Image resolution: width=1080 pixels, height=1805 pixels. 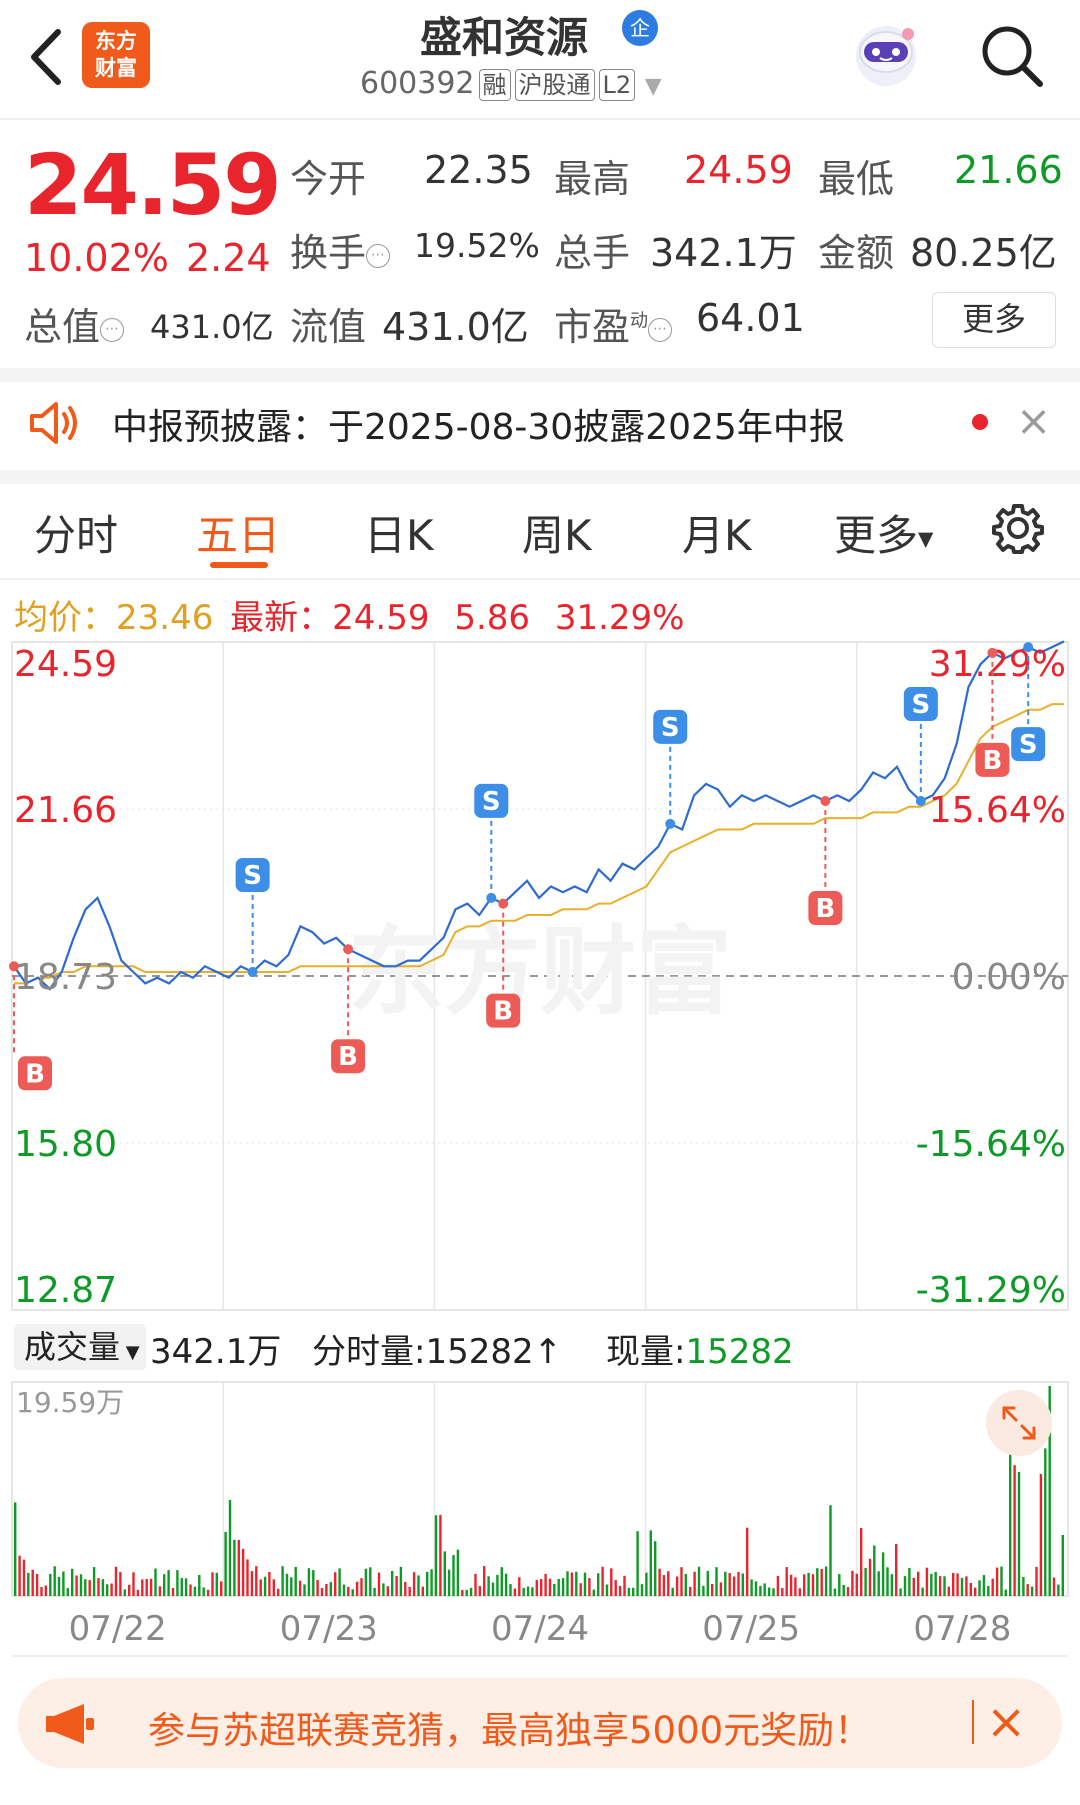 What do you see at coordinates (886, 52) in the screenshot?
I see `assistant-robot-icon` at bounding box center [886, 52].